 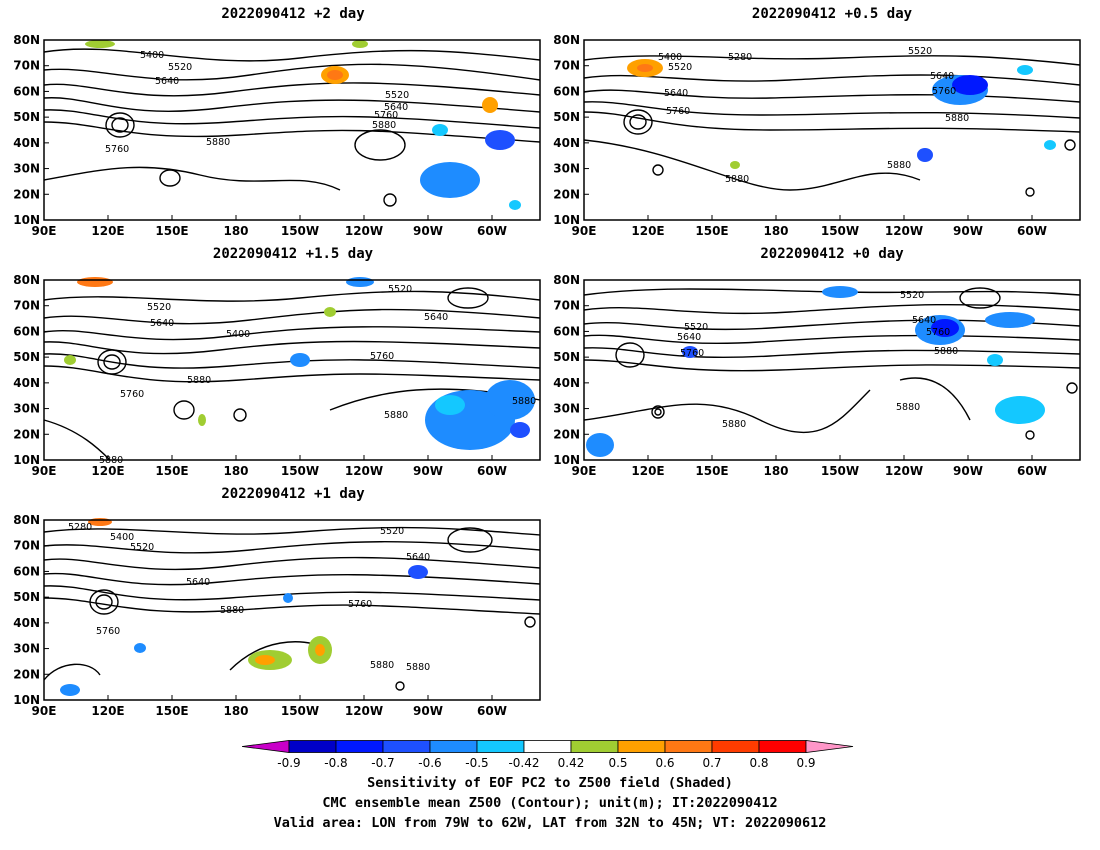 What do you see at coordinates (382, 763) in the screenshot?
I see `colorbar-tick-label: -0.7` at bounding box center [382, 763].